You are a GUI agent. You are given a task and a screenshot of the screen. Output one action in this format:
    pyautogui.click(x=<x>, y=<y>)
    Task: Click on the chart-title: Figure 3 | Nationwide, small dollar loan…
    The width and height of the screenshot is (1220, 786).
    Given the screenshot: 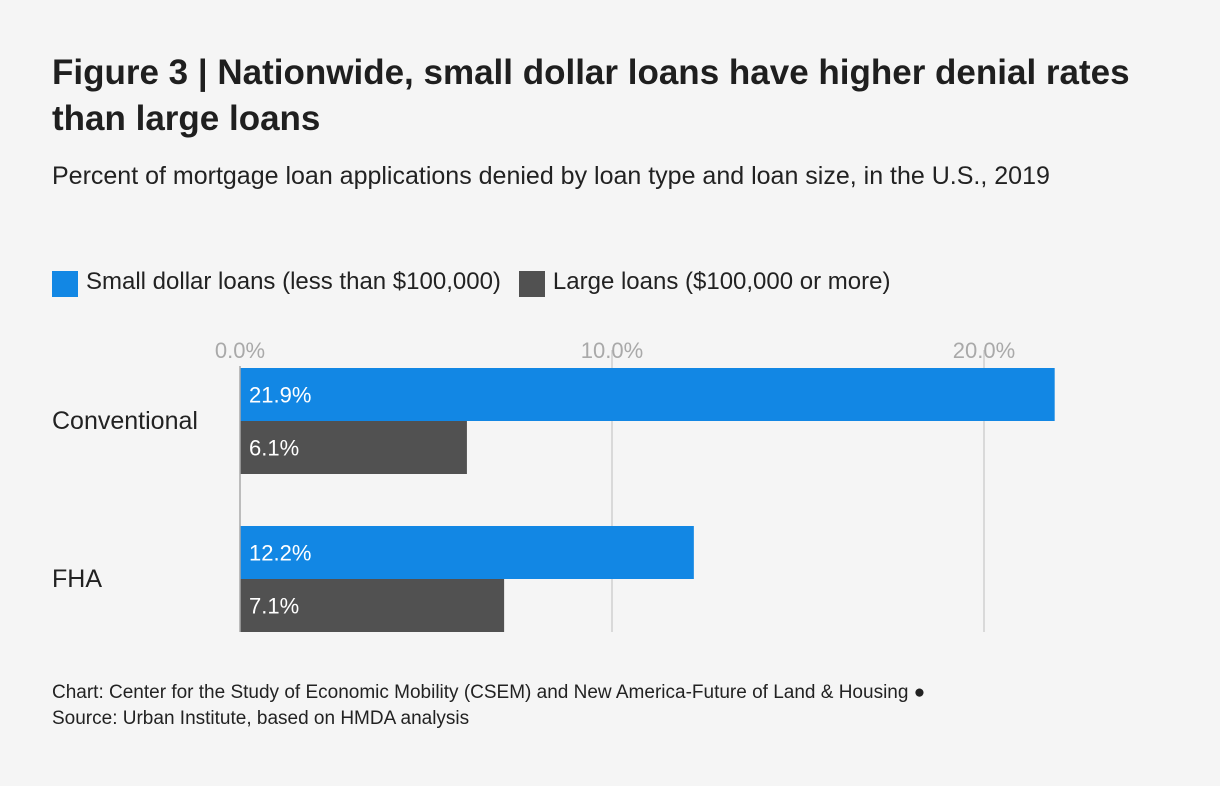 What is the action you would take?
    pyautogui.click(x=591, y=95)
    